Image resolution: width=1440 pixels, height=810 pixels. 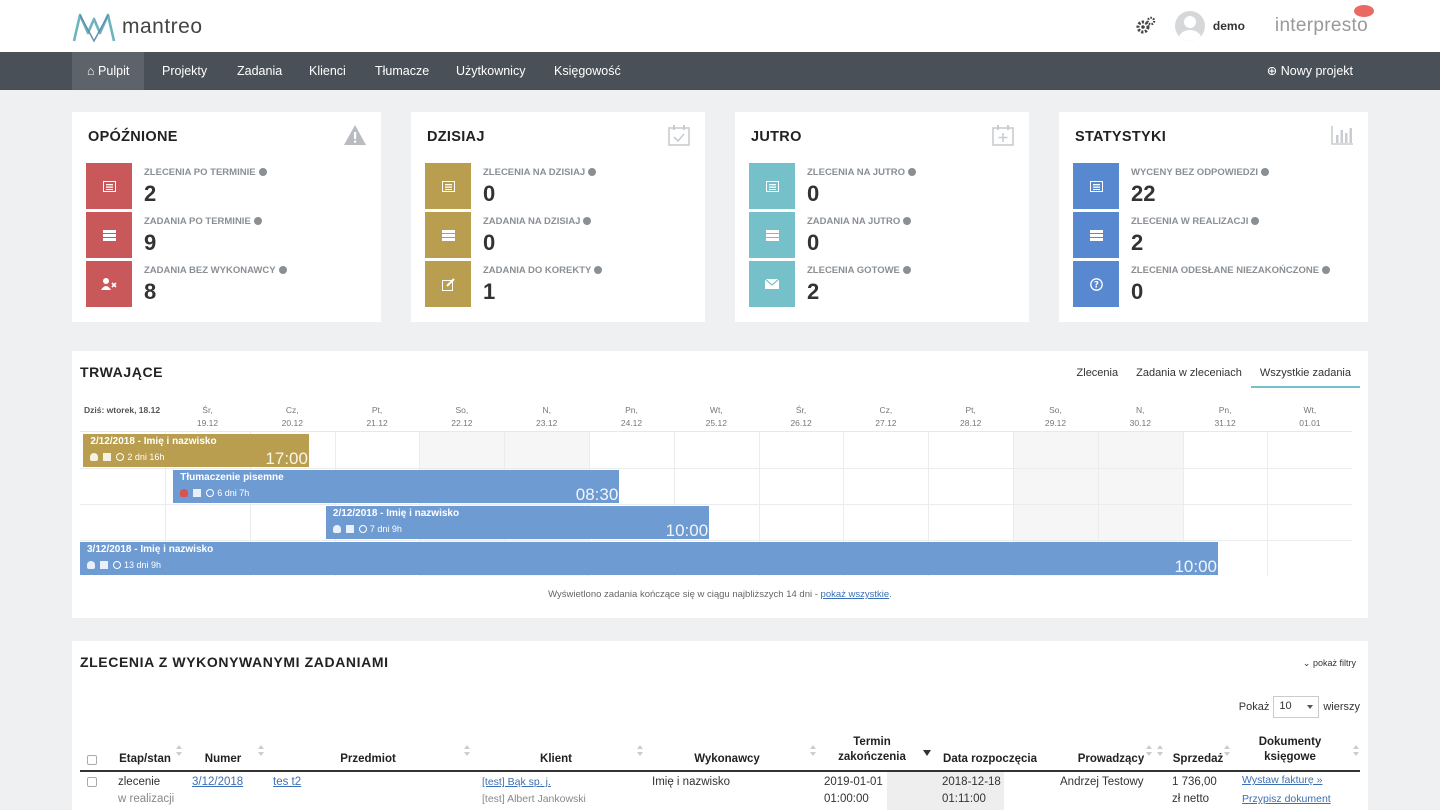 I want to click on tab-zlecenia: Zlecenia, so click(x=1097, y=373).